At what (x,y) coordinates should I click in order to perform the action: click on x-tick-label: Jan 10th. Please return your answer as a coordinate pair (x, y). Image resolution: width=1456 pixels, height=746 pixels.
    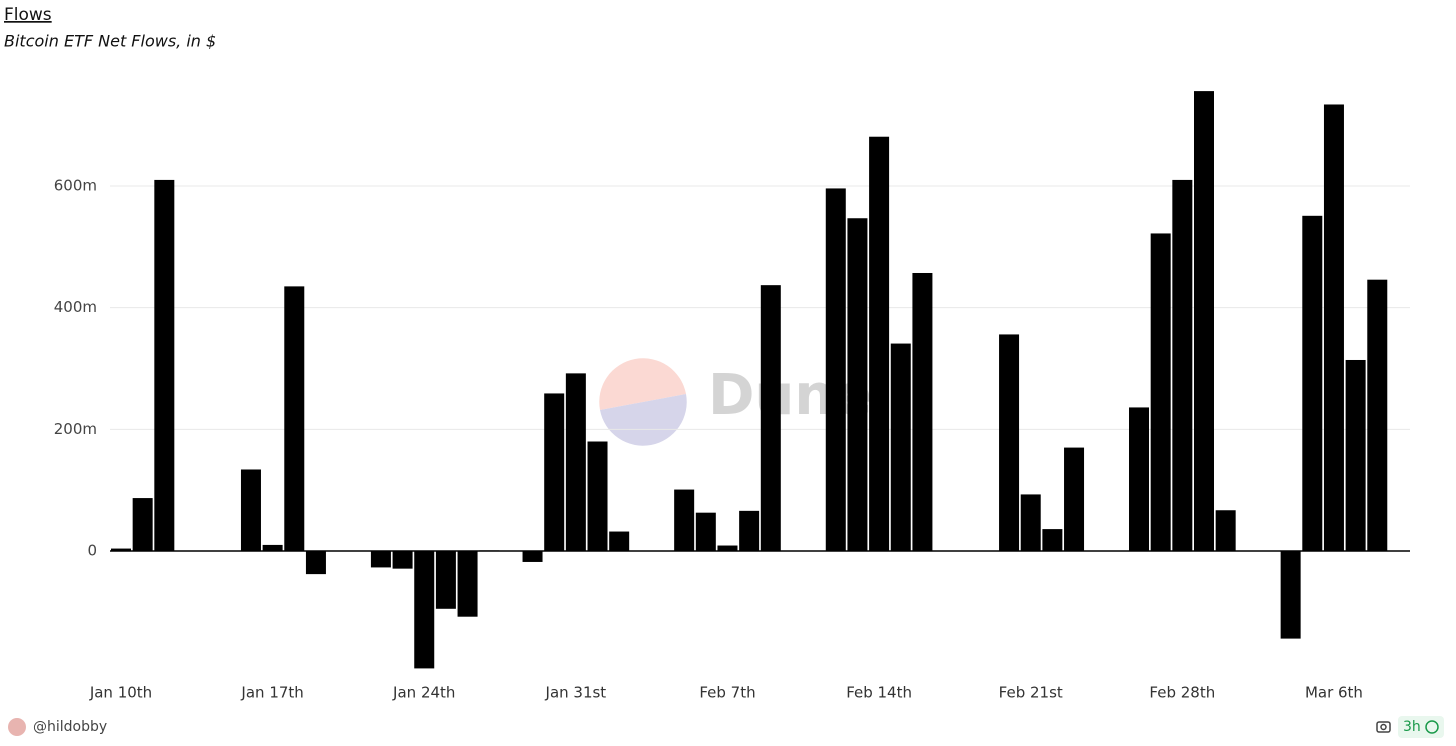
    Looking at the image, I should click on (120, 693).